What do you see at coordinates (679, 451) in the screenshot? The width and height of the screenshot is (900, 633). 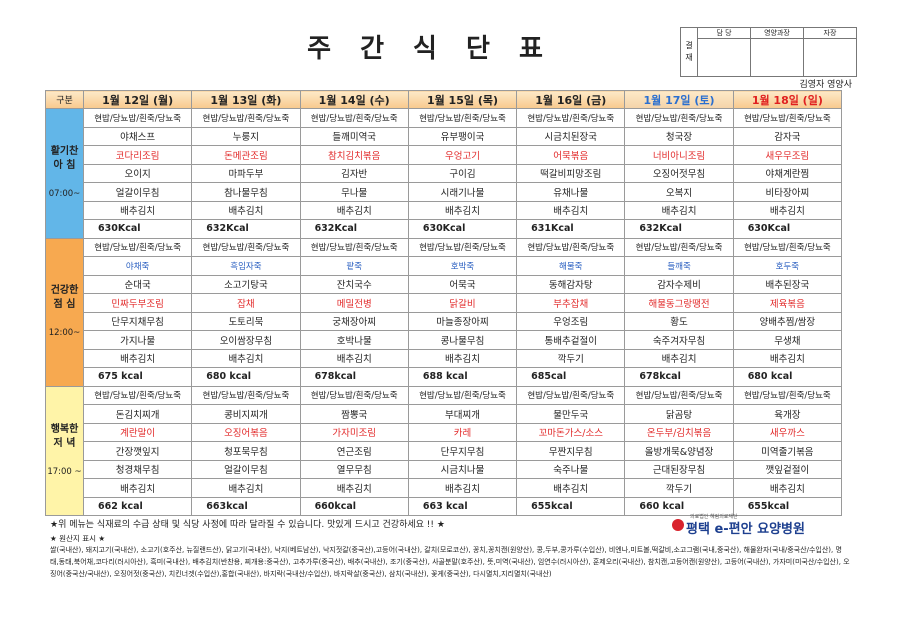 I see `menu-cell: 올방개묵&양념장` at bounding box center [679, 451].